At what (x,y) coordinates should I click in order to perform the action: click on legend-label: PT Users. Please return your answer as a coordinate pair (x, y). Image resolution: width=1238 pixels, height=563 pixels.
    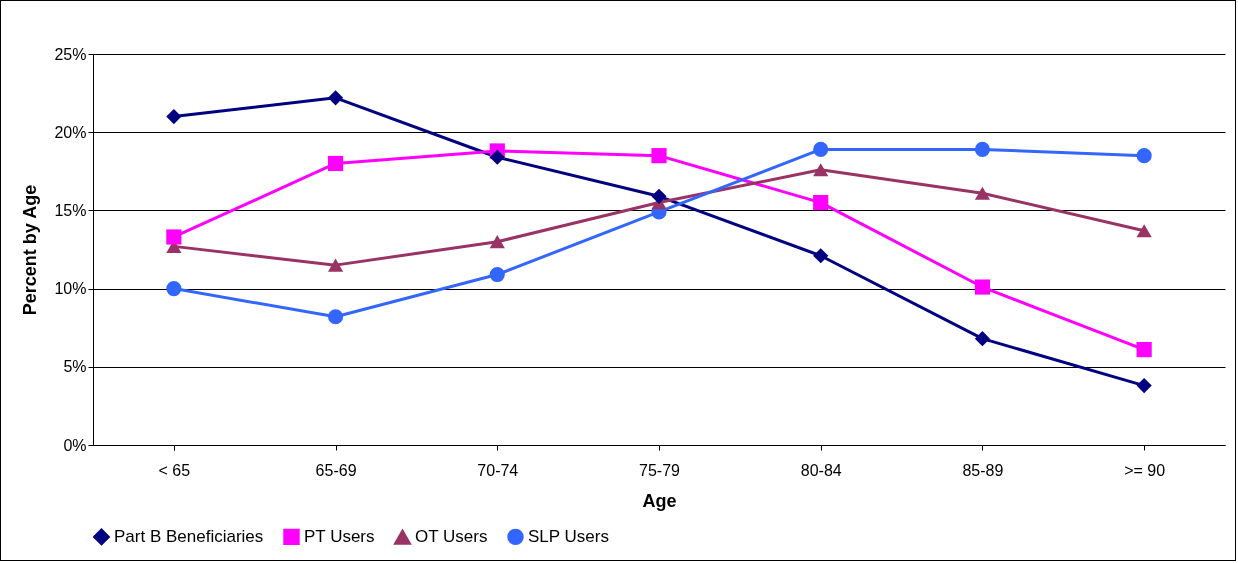
    Looking at the image, I should click on (339, 536).